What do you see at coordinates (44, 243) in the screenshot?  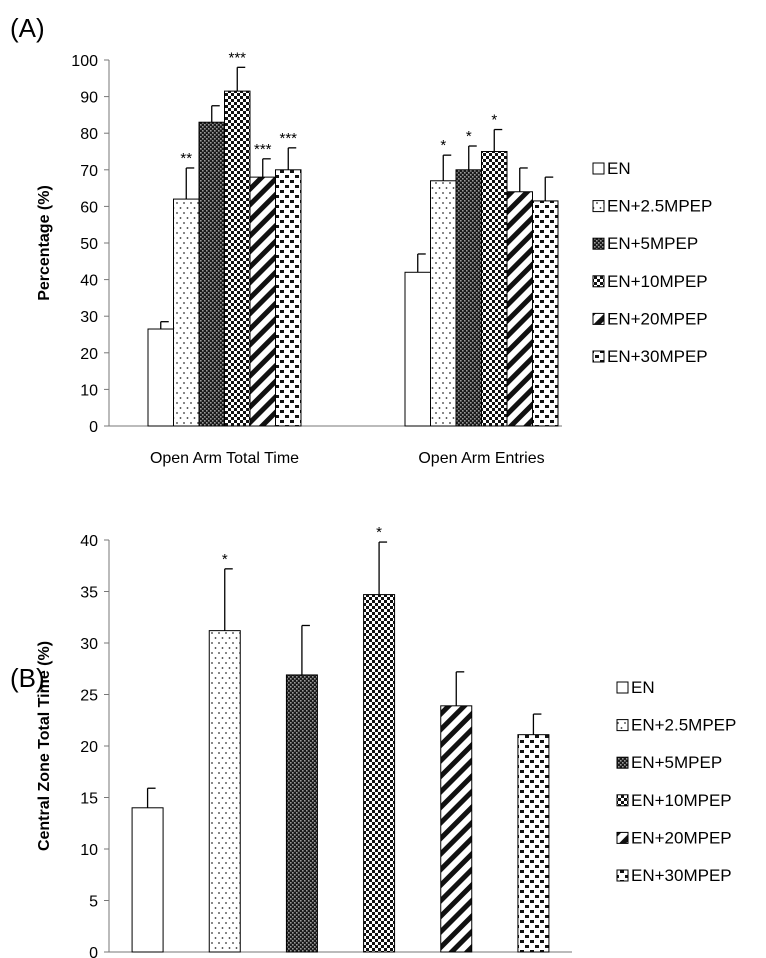 I see `panel-a-y-axis-title: Percentage (%)` at bounding box center [44, 243].